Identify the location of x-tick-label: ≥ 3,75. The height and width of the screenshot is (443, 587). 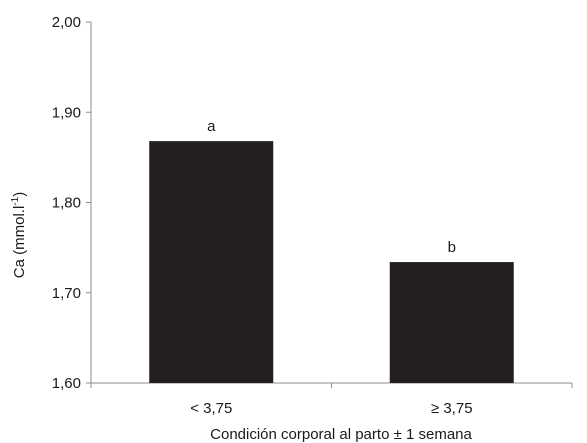
(452, 408).